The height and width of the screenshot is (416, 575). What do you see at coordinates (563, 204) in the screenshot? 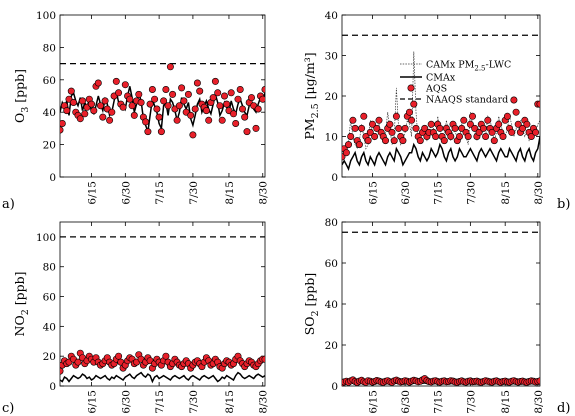
I see `panel-label: b)` at bounding box center [563, 204].